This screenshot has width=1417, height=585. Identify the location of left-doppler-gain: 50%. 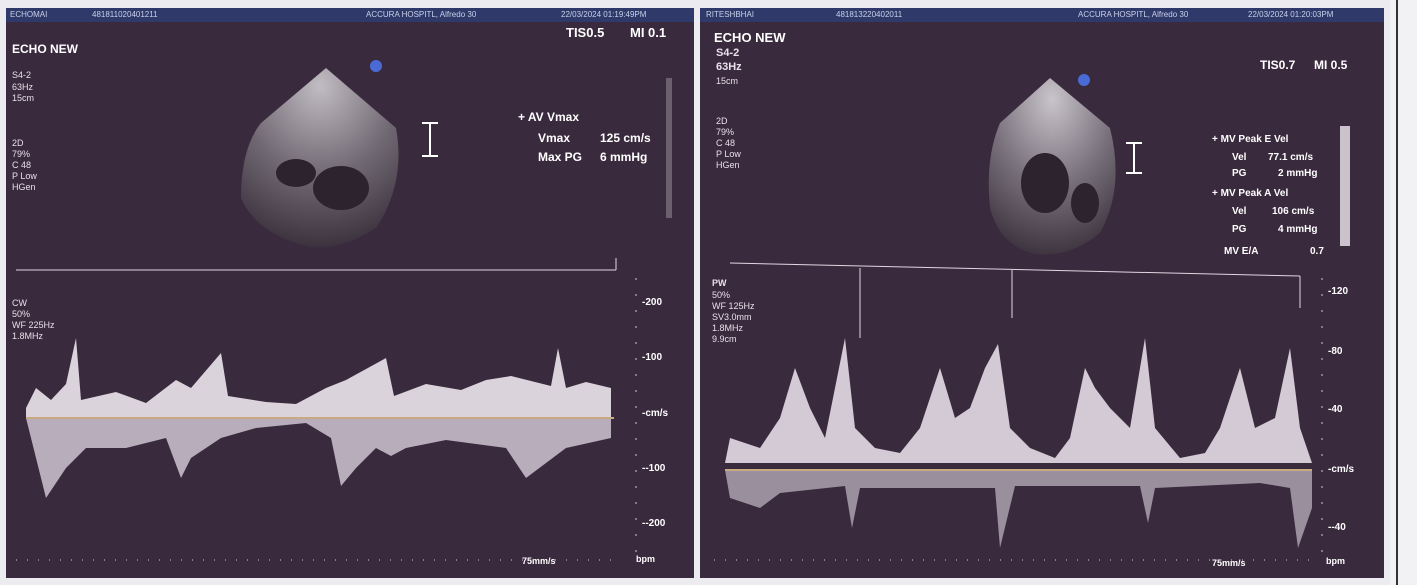
(21, 314).